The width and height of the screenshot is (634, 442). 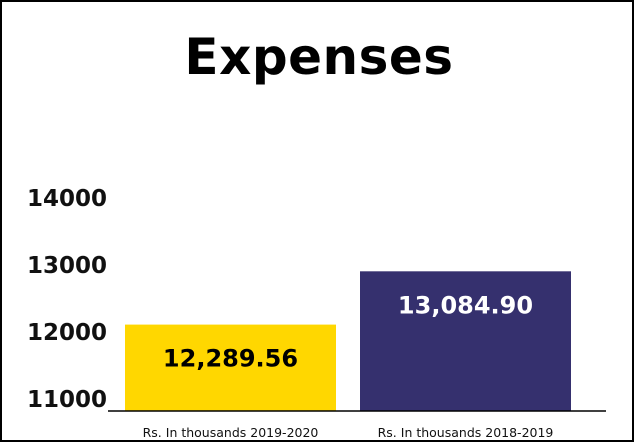 I want to click on category-label: Rs. In thousands 2018-2019, so click(x=466, y=432).